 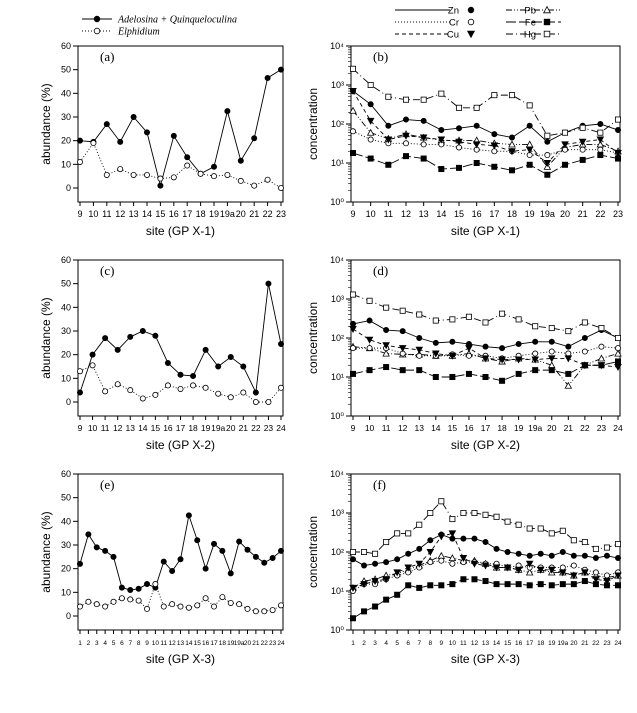 What do you see at coordinates (66, 521) in the screenshot?
I see `y-tick-label: 40` at bounding box center [66, 521].